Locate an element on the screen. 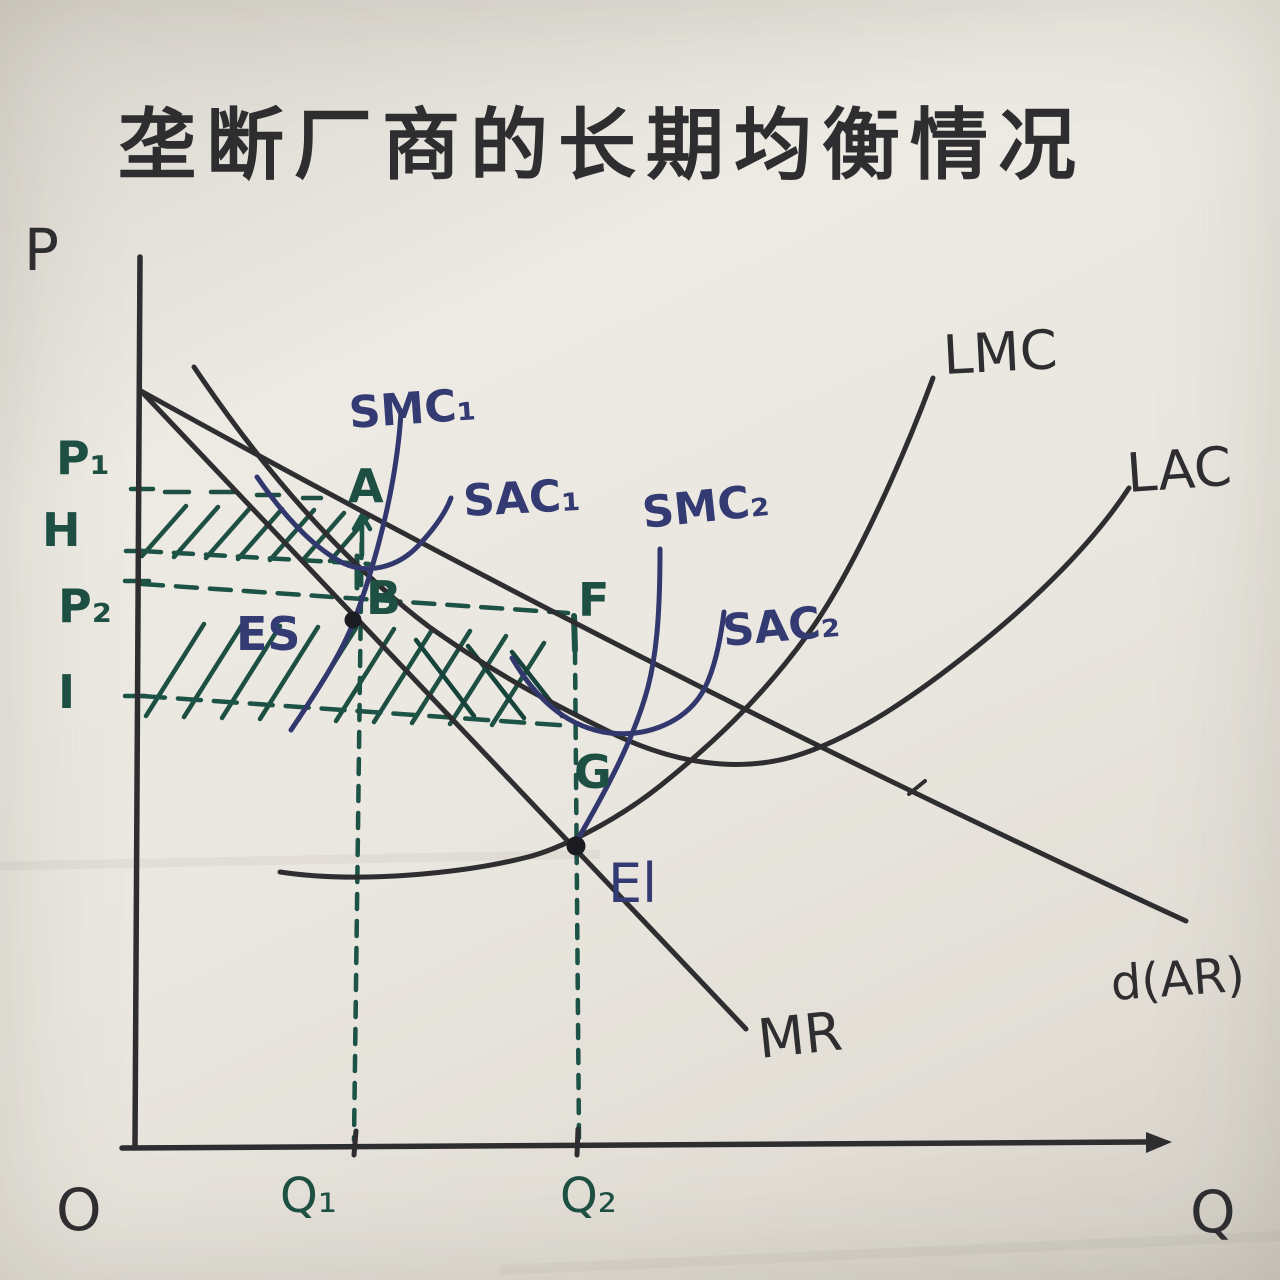 The height and width of the screenshot is (1280, 1280). origin-label: O is located at coordinates (79, 1210).